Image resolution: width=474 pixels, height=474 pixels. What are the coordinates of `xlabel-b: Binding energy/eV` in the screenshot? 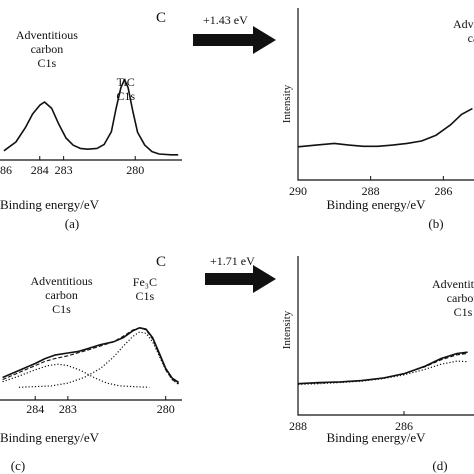 It's located at (376, 204).